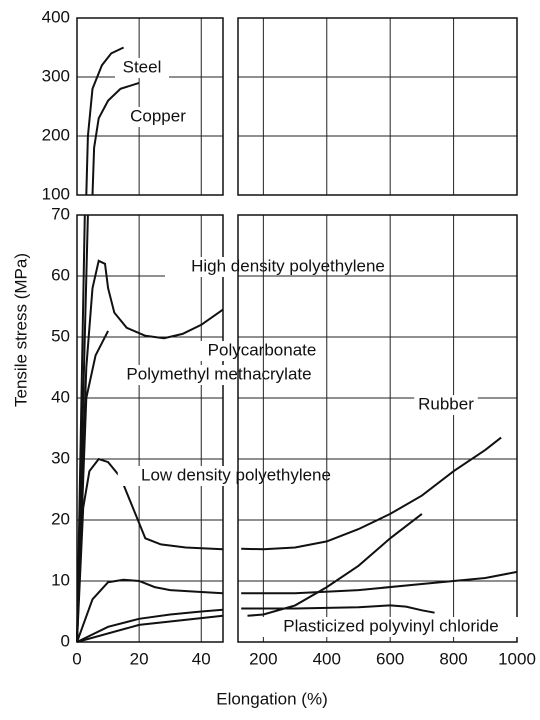  I want to click on y-tick-label: 60, so click(60, 274).